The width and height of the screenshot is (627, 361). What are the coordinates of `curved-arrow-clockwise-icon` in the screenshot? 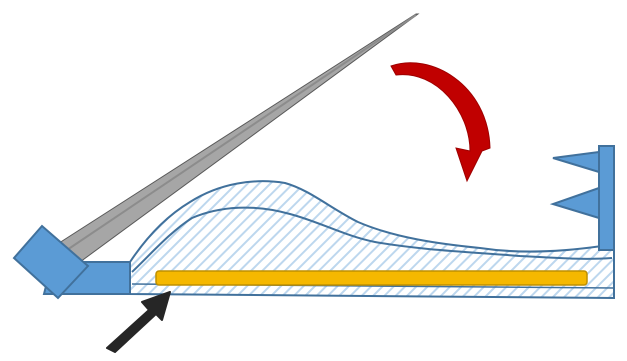 It's located at (440, 122).